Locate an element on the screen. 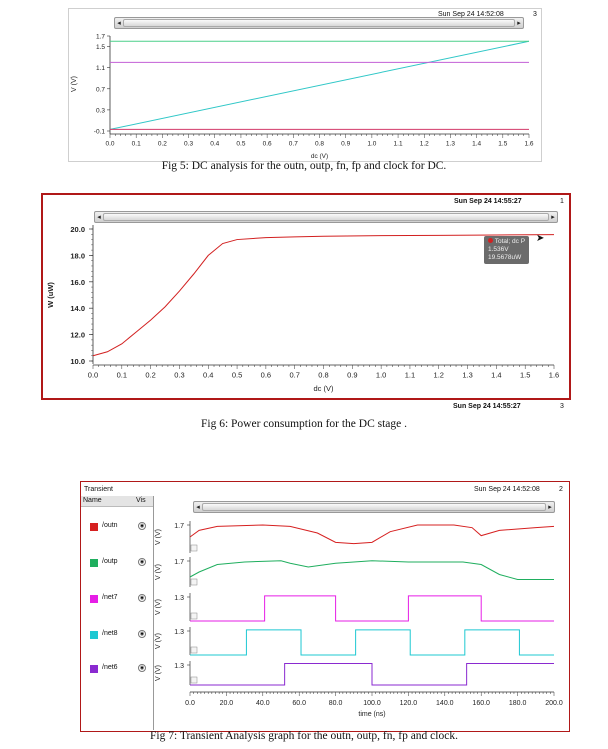 This screenshot has width=608, height=749. fig6-footer-timestamp: Sun Sep 24 14:55:27 is located at coordinates (487, 406).